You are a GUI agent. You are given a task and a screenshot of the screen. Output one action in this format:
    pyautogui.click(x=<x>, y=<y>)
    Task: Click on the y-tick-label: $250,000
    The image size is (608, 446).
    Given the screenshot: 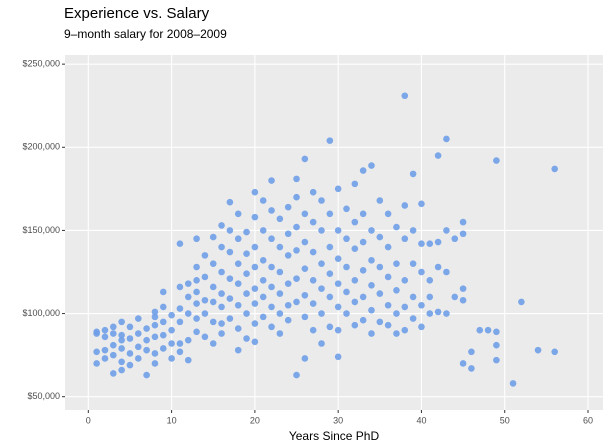 What is the action you would take?
    pyautogui.click(x=41, y=64)
    